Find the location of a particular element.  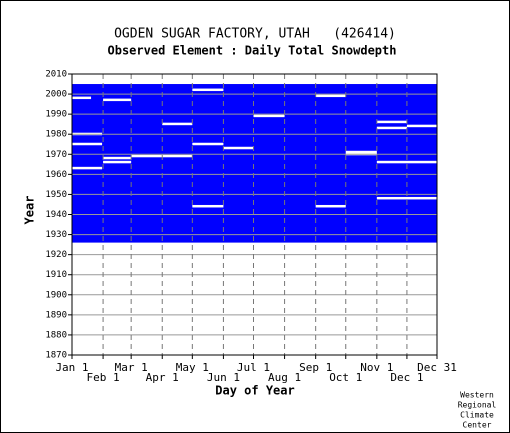

x-tick-label: Apr 1 is located at coordinates (162, 377).